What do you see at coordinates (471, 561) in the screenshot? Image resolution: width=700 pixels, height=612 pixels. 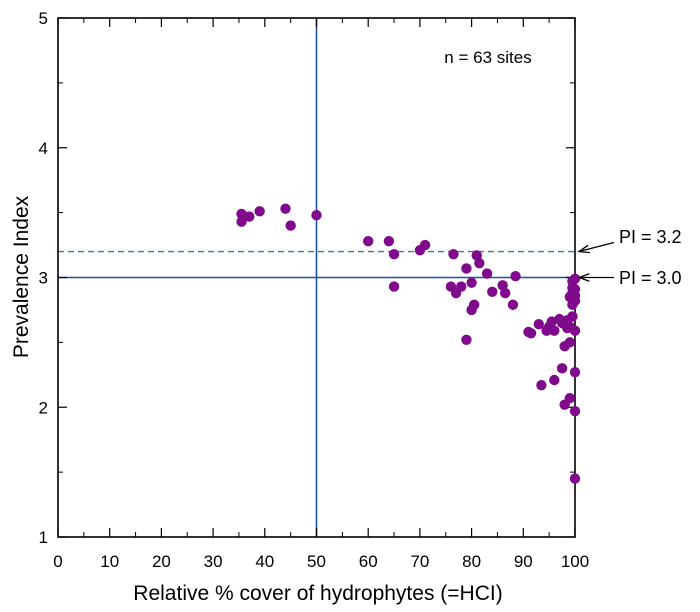 I see `x-tick-label: 80` at bounding box center [471, 561].